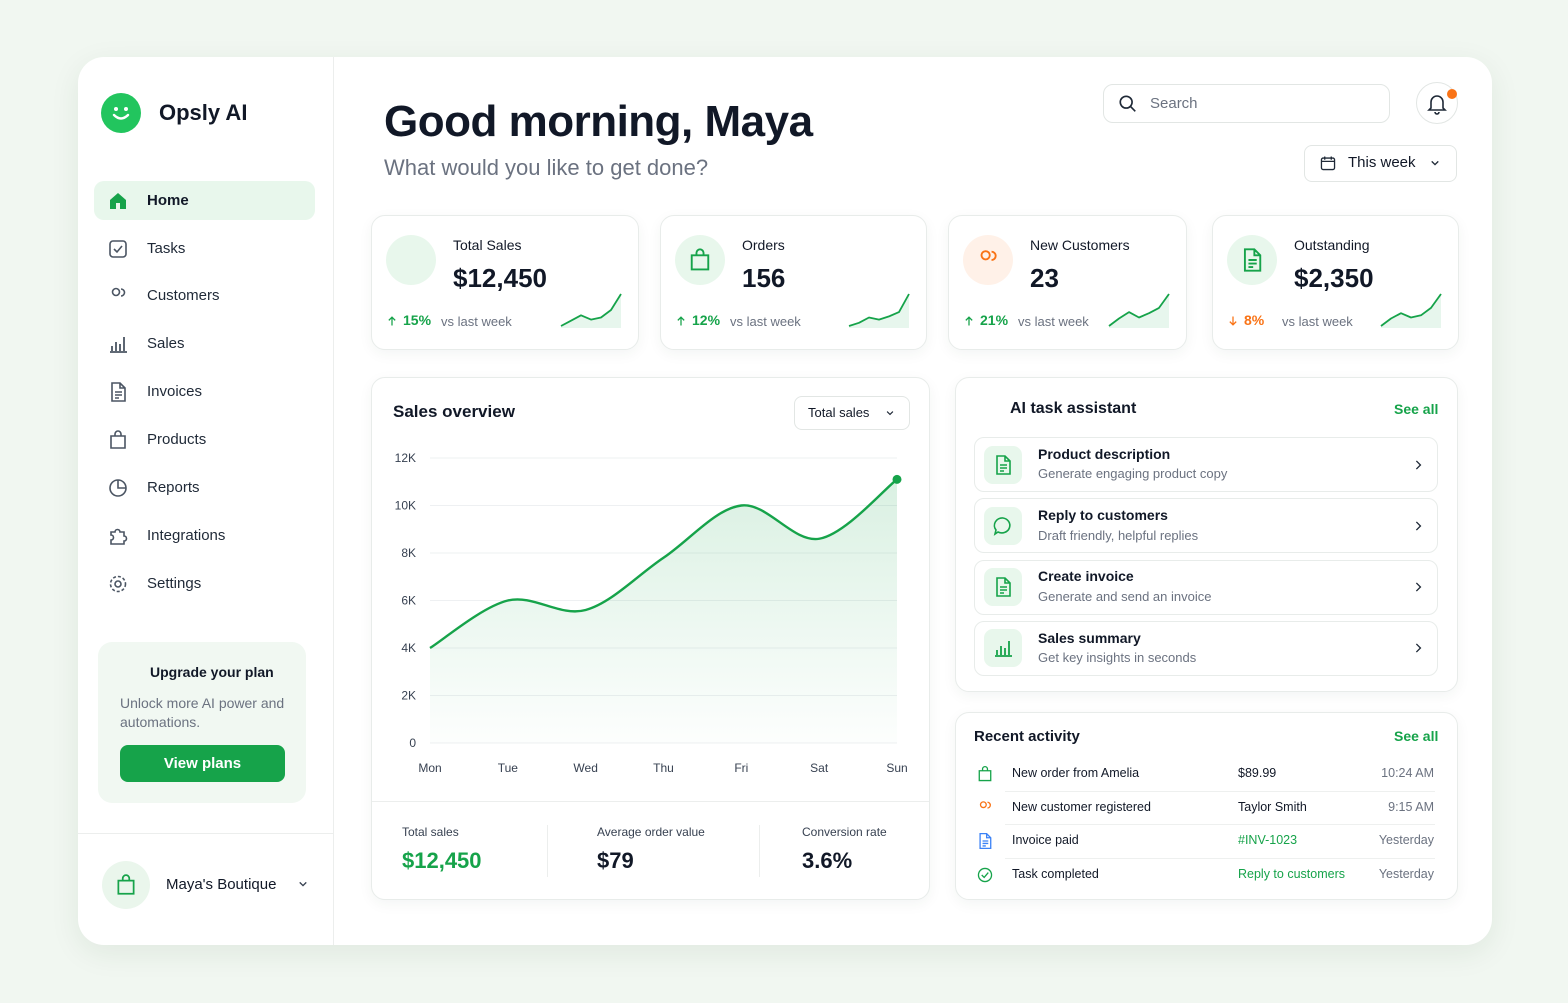 This screenshot has height=1003, width=1568. I want to click on upgrade-button: View plans, so click(202, 763).